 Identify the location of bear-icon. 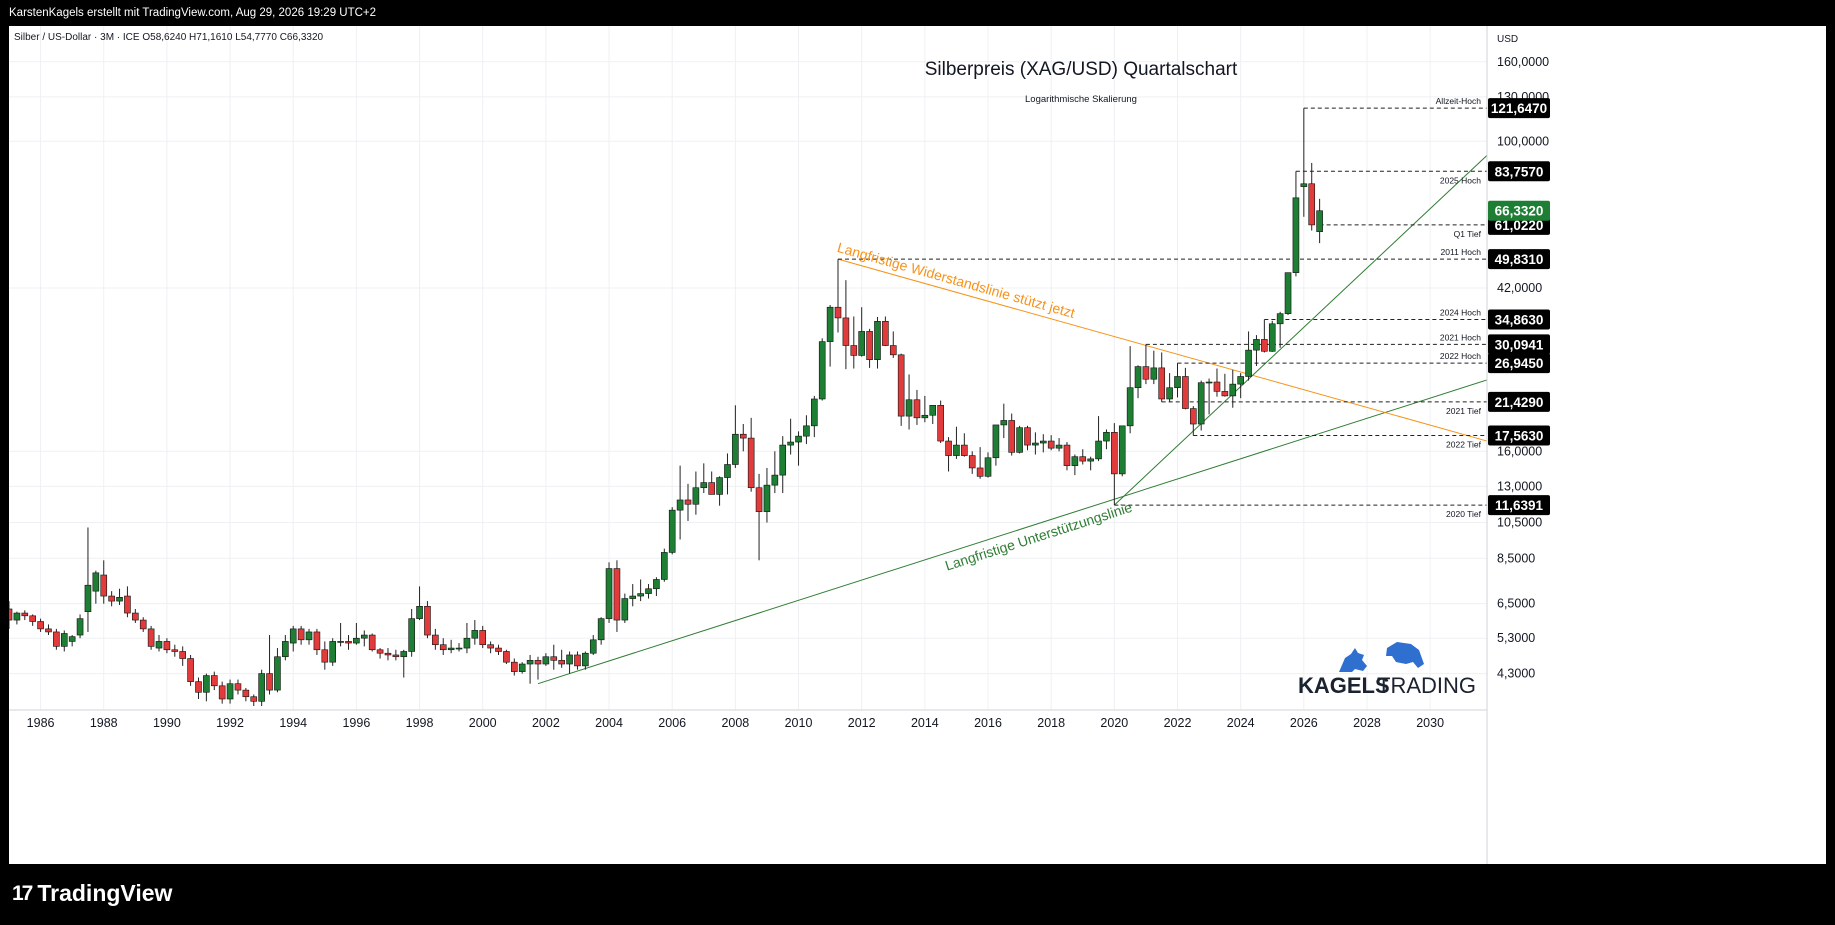
(1405, 655).